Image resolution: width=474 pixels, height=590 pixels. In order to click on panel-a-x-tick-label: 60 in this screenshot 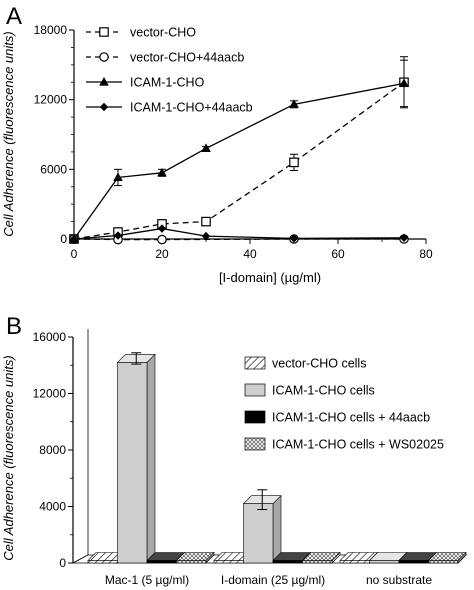, I will do `click(338, 254)`.